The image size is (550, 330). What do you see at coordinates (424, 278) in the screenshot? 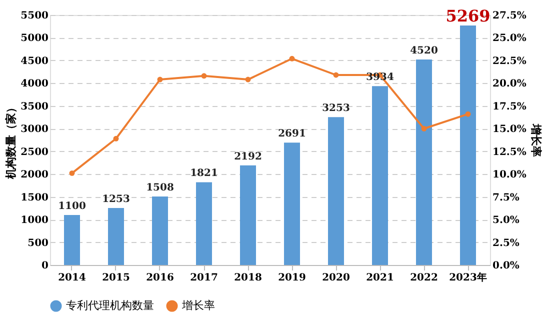
I see `x-tick-label: 2022` at bounding box center [424, 278].